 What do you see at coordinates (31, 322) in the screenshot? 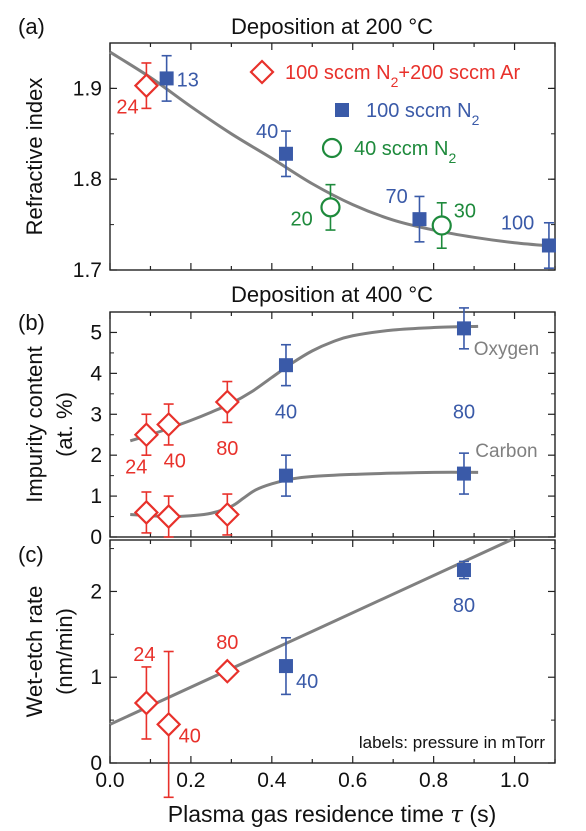
I see `panel-letter: (b)` at bounding box center [31, 322].